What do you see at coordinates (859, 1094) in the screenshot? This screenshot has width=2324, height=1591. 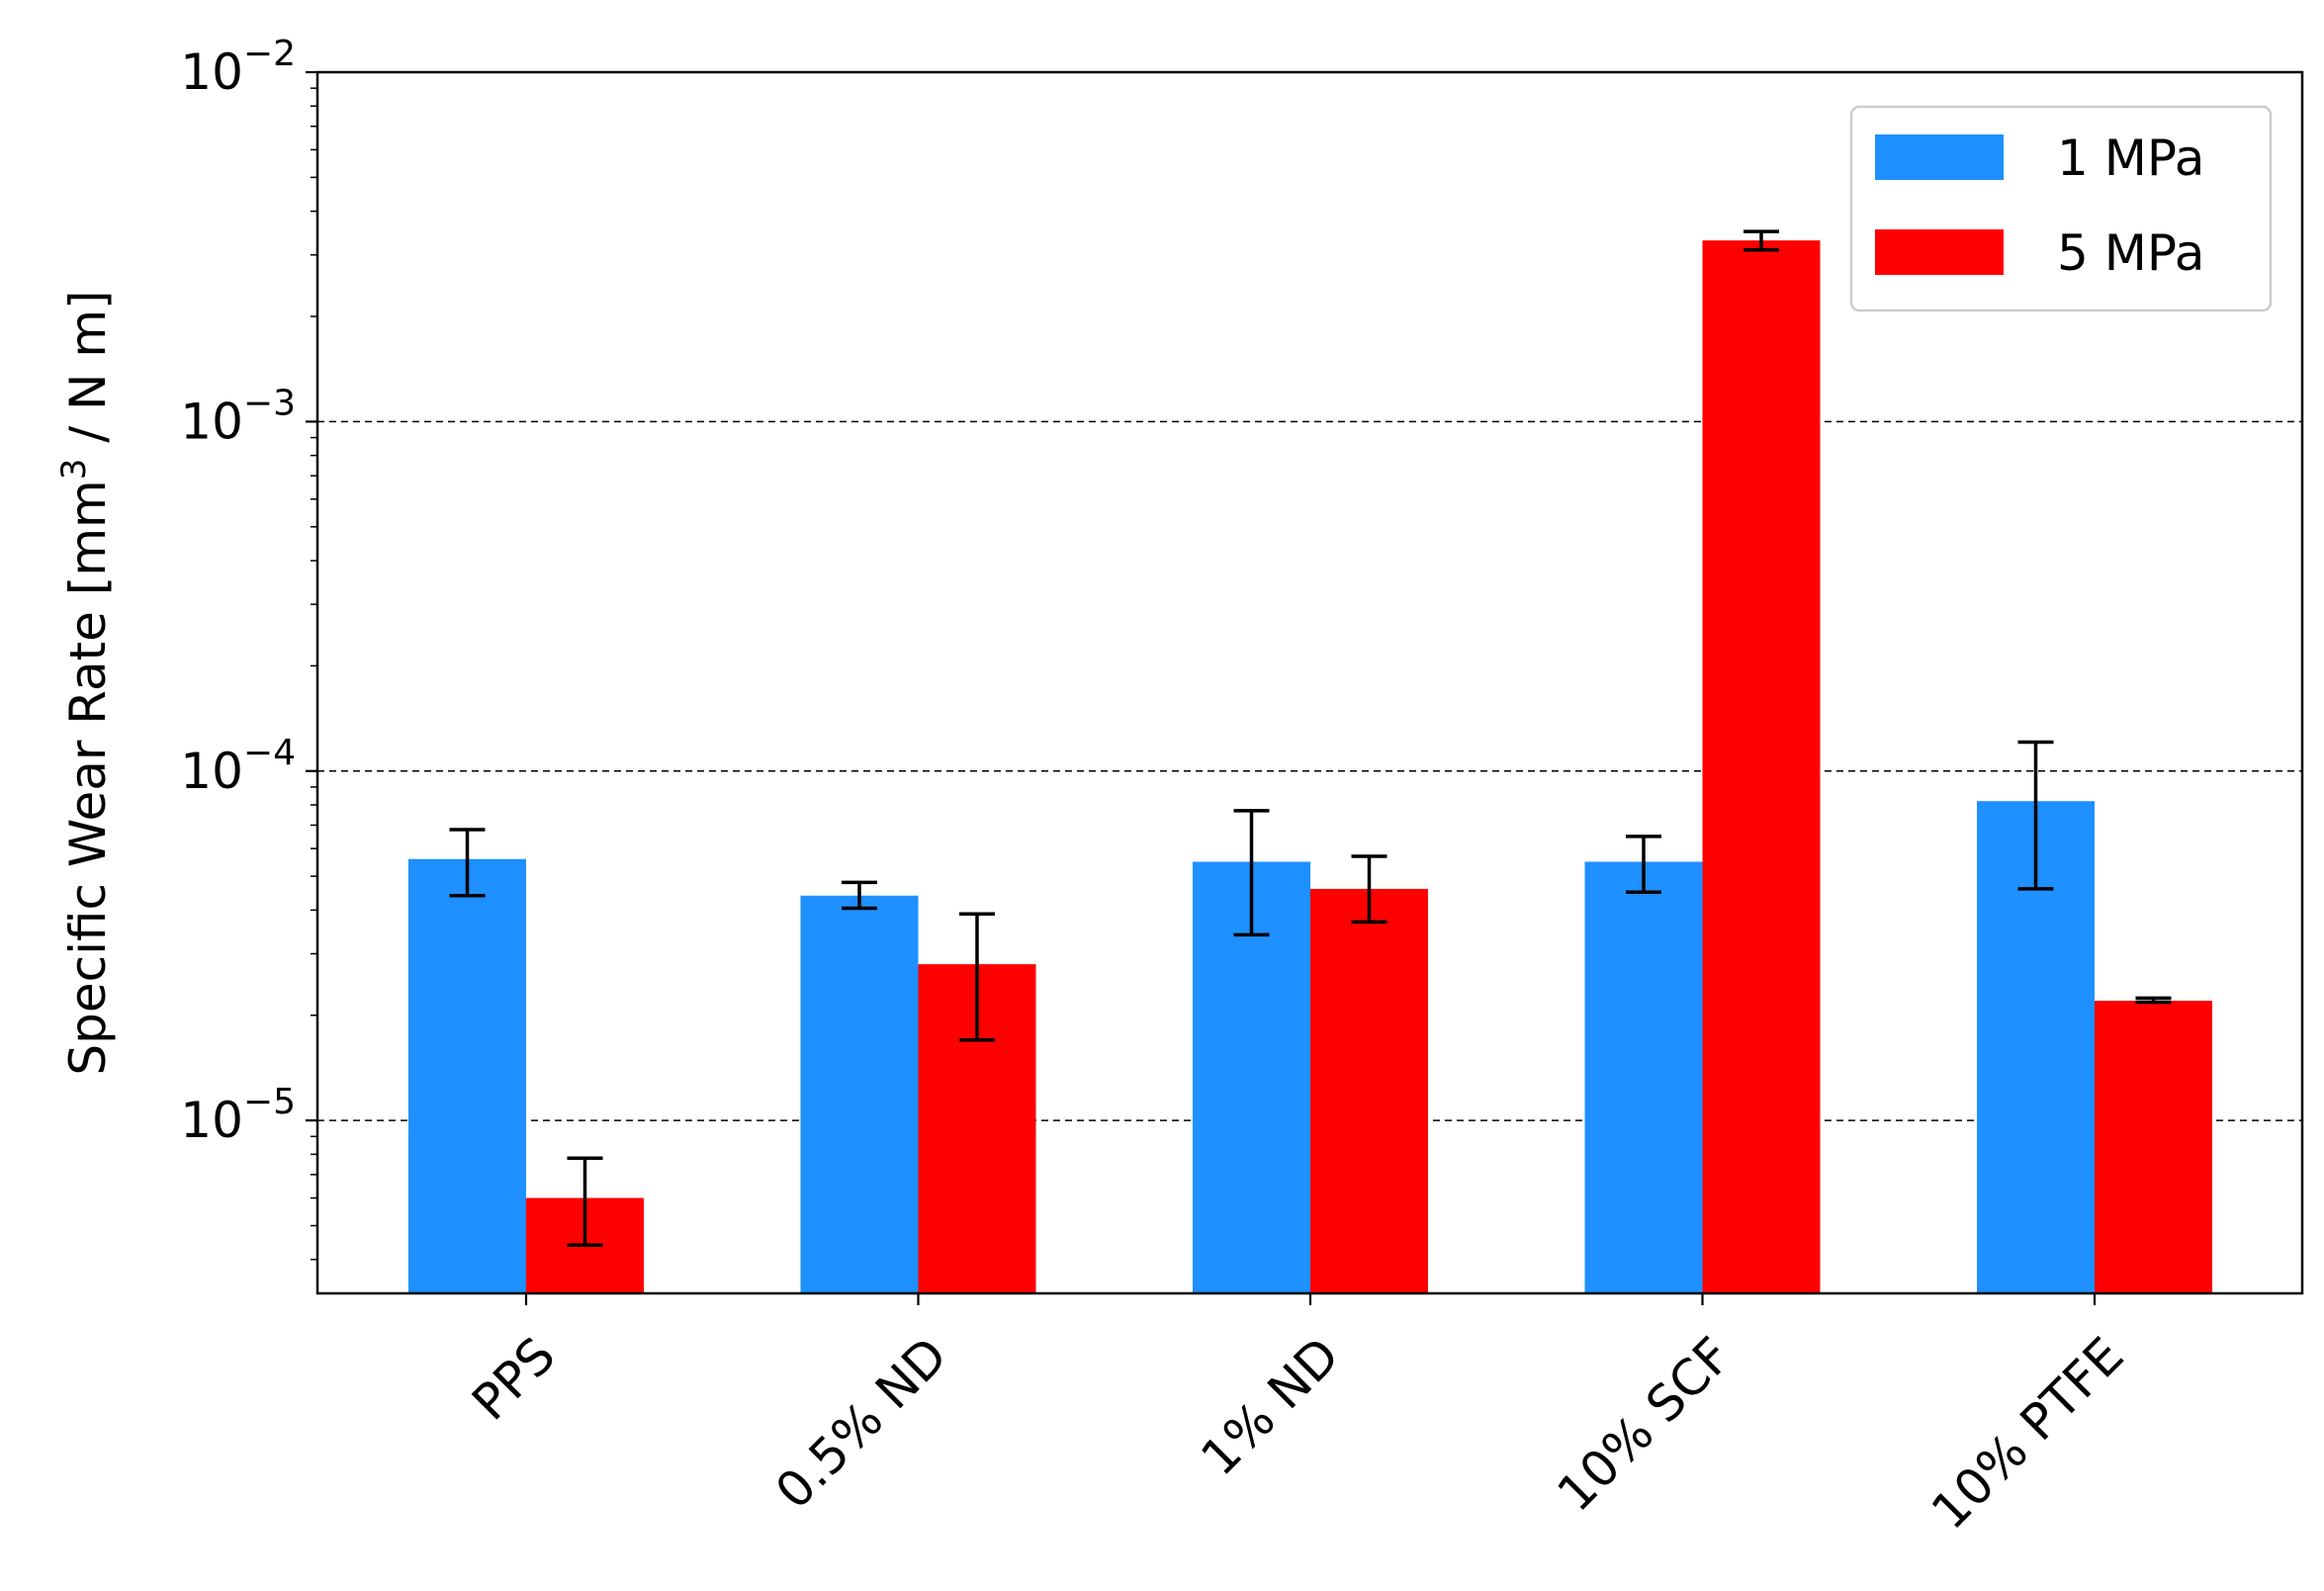 I see `bar-0-5-nd-1-mpa` at bounding box center [859, 1094].